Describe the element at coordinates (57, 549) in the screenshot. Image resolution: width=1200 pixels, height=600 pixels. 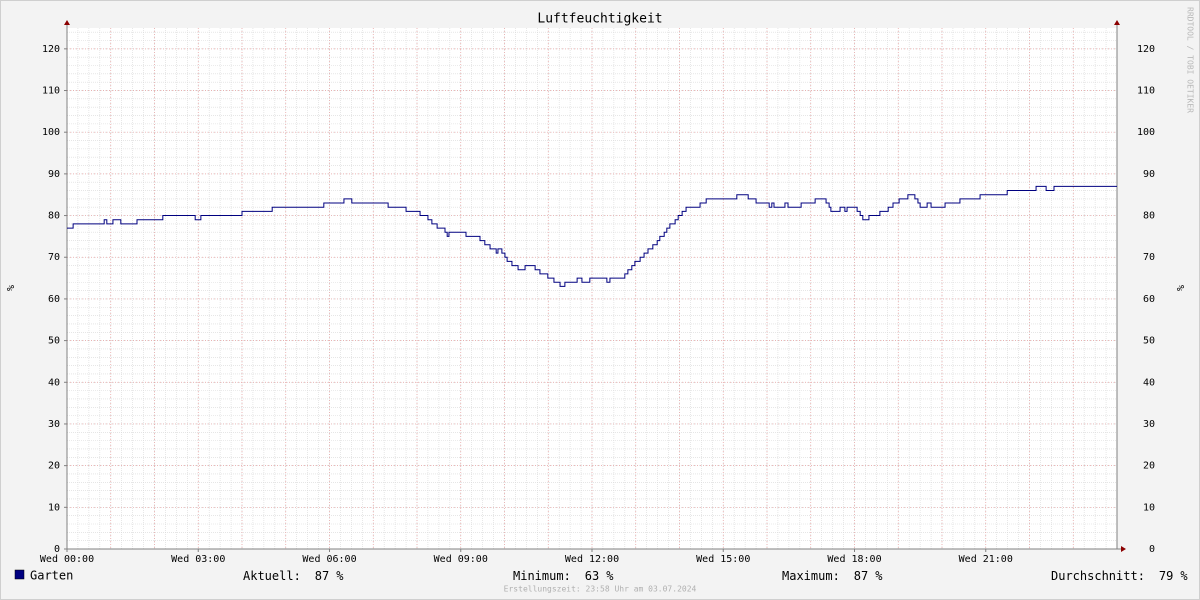
I see `y-tick-label: 0` at that location.